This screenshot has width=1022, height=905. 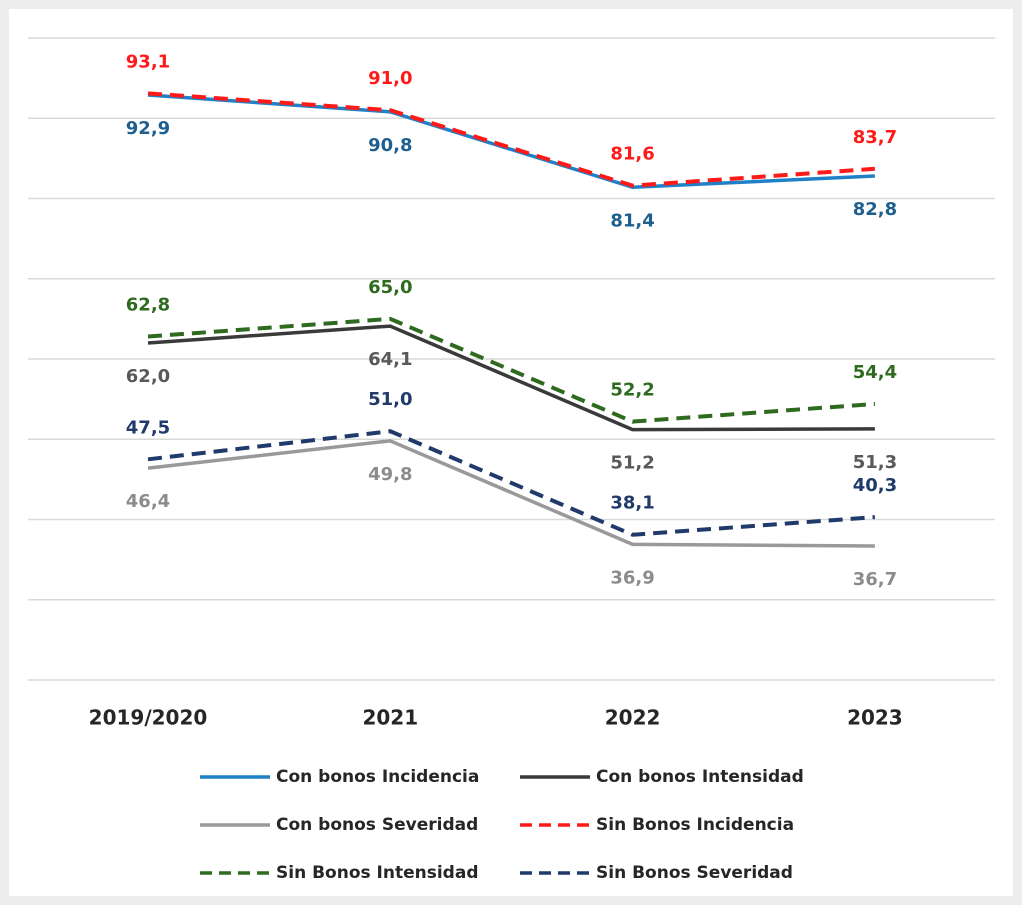 What do you see at coordinates (632, 577) in the screenshot?
I see `data-label: 36,9` at bounding box center [632, 577].